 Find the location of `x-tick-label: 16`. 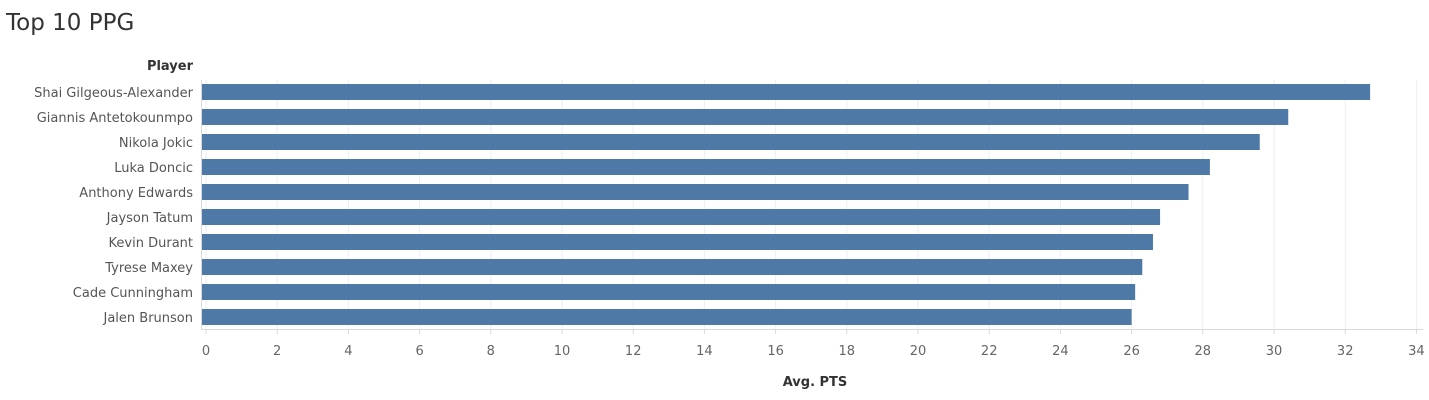

x-tick-label: 16 is located at coordinates (775, 351).